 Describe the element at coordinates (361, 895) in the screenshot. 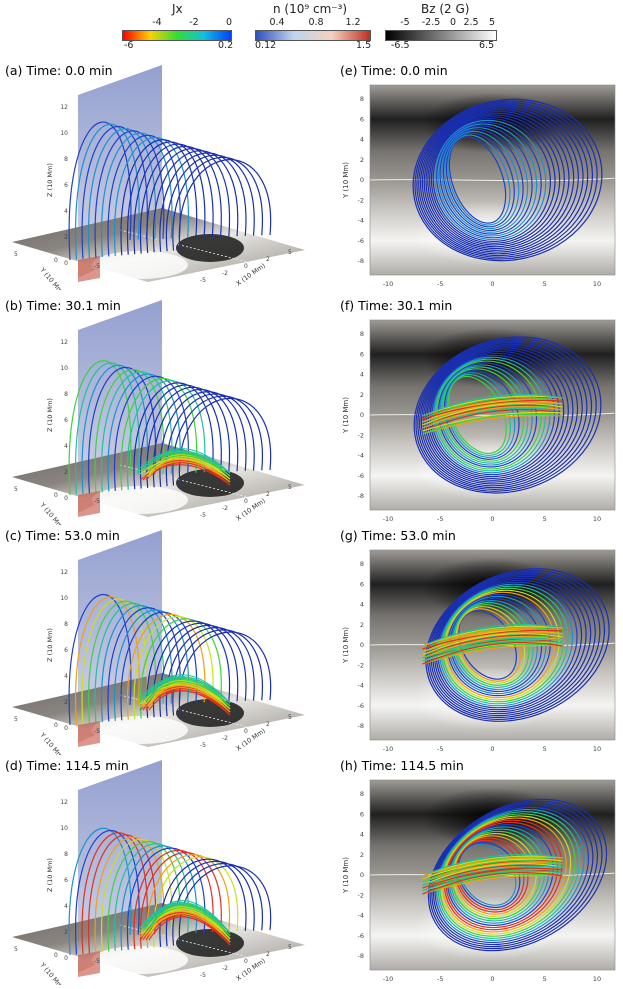

I see `y-tick-label: -2` at that location.